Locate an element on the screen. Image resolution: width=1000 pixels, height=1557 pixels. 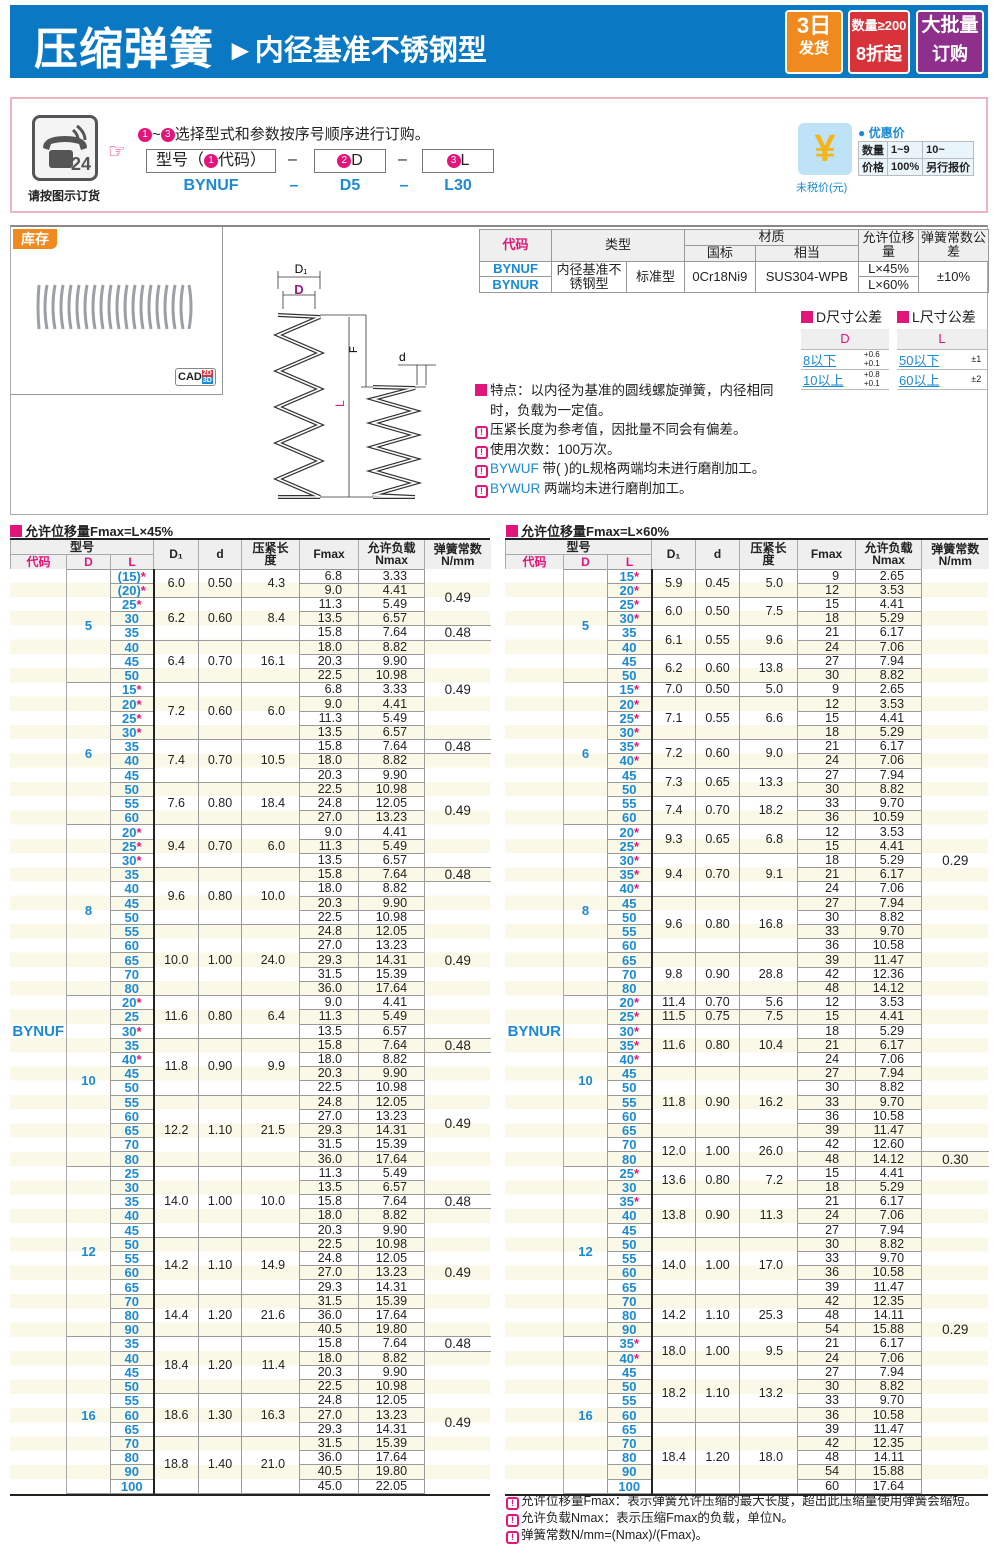
nmax-cell: 12.35 is located at coordinates (889, 1301).